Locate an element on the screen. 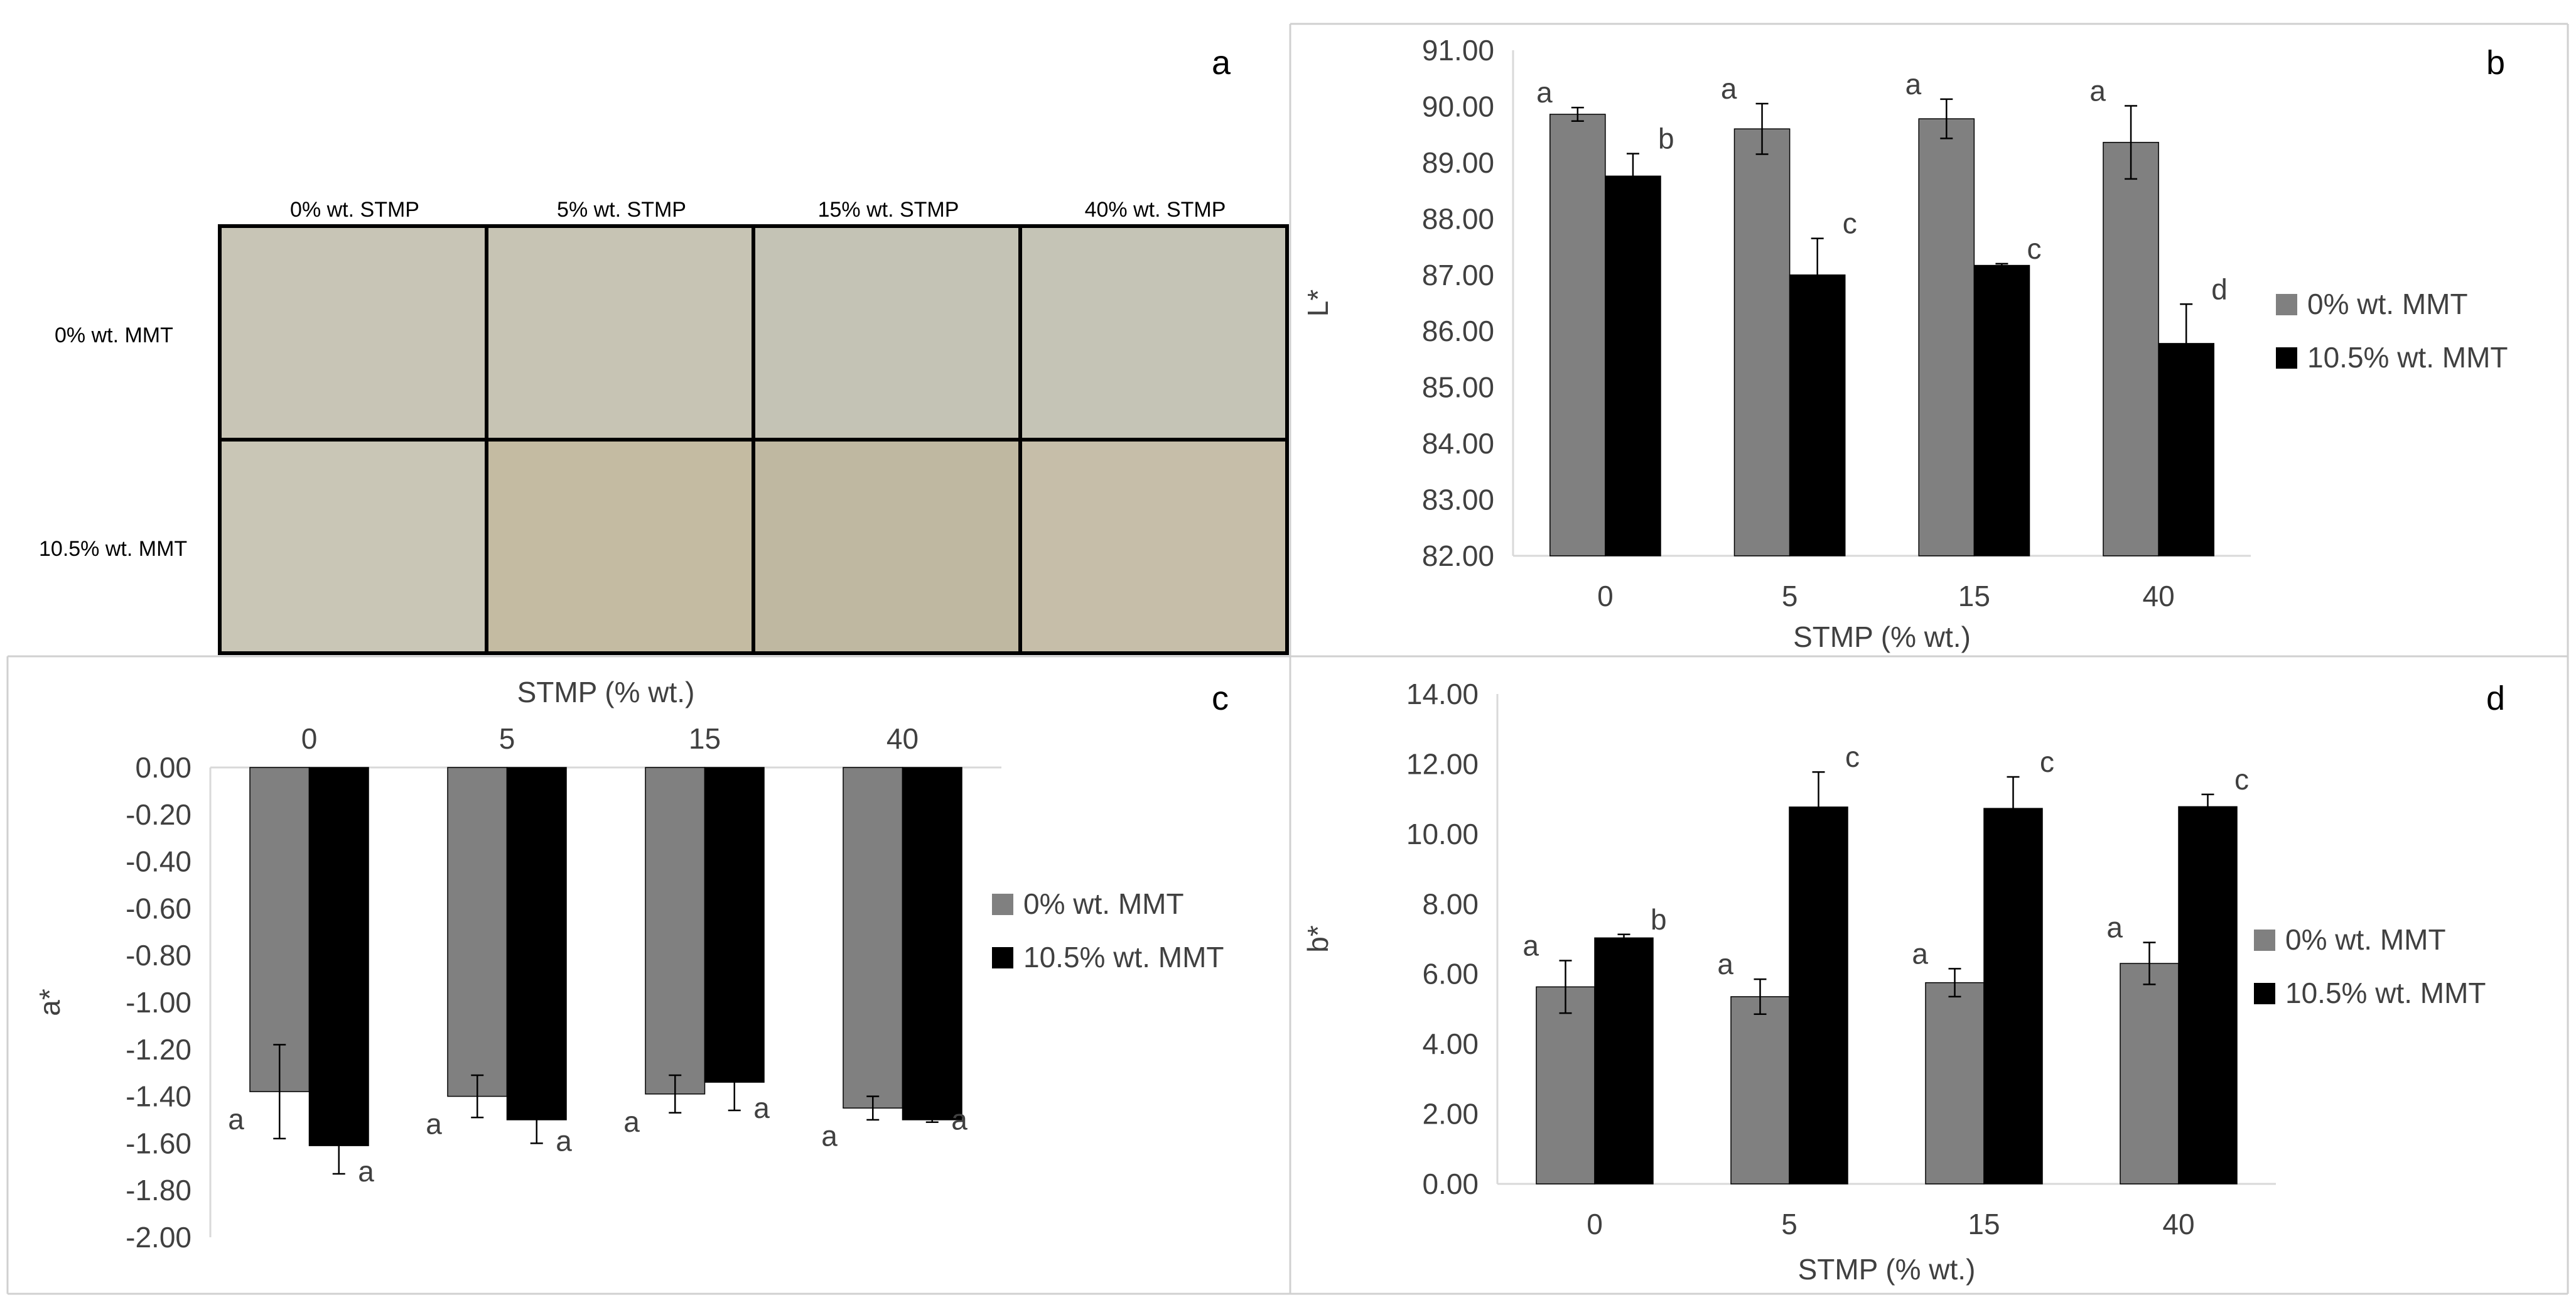 The width and height of the screenshot is (2576, 1312). sig-letter-b-s0-2: a is located at coordinates (1913, 84).